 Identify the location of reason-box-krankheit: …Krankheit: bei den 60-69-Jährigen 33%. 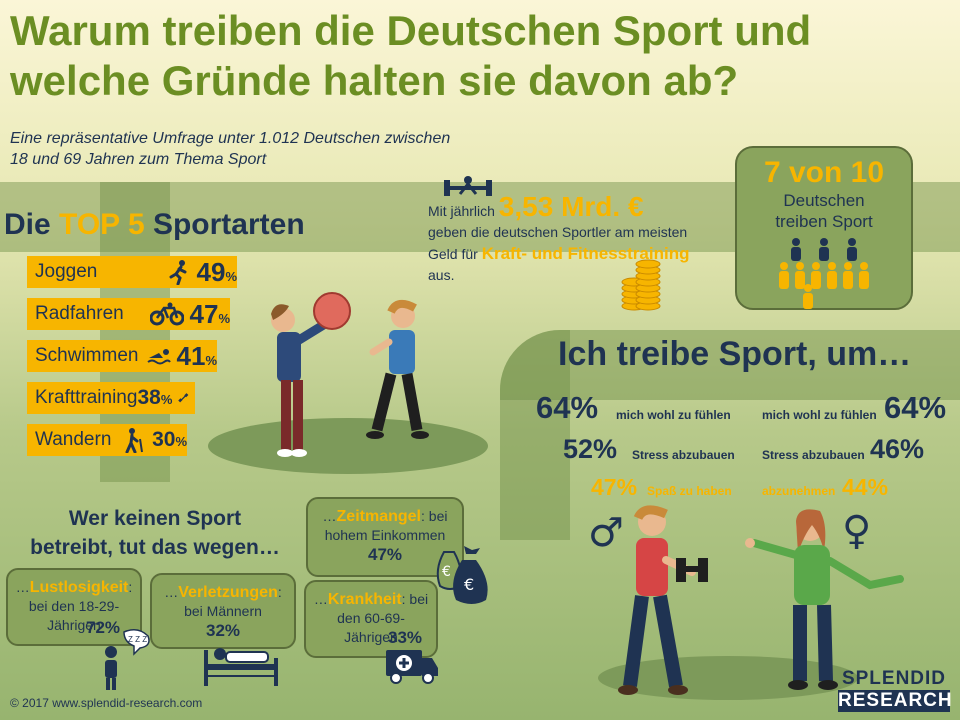
(371, 619).